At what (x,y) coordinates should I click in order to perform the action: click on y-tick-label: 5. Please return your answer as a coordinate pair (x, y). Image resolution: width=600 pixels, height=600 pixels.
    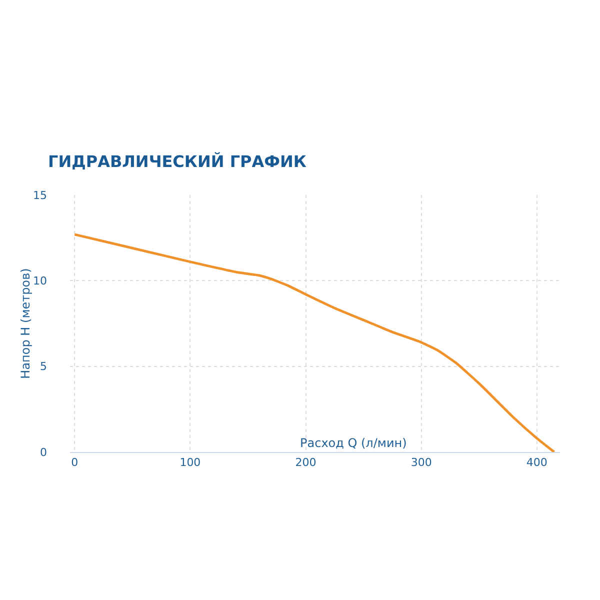
    Looking at the image, I should click on (43, 367).